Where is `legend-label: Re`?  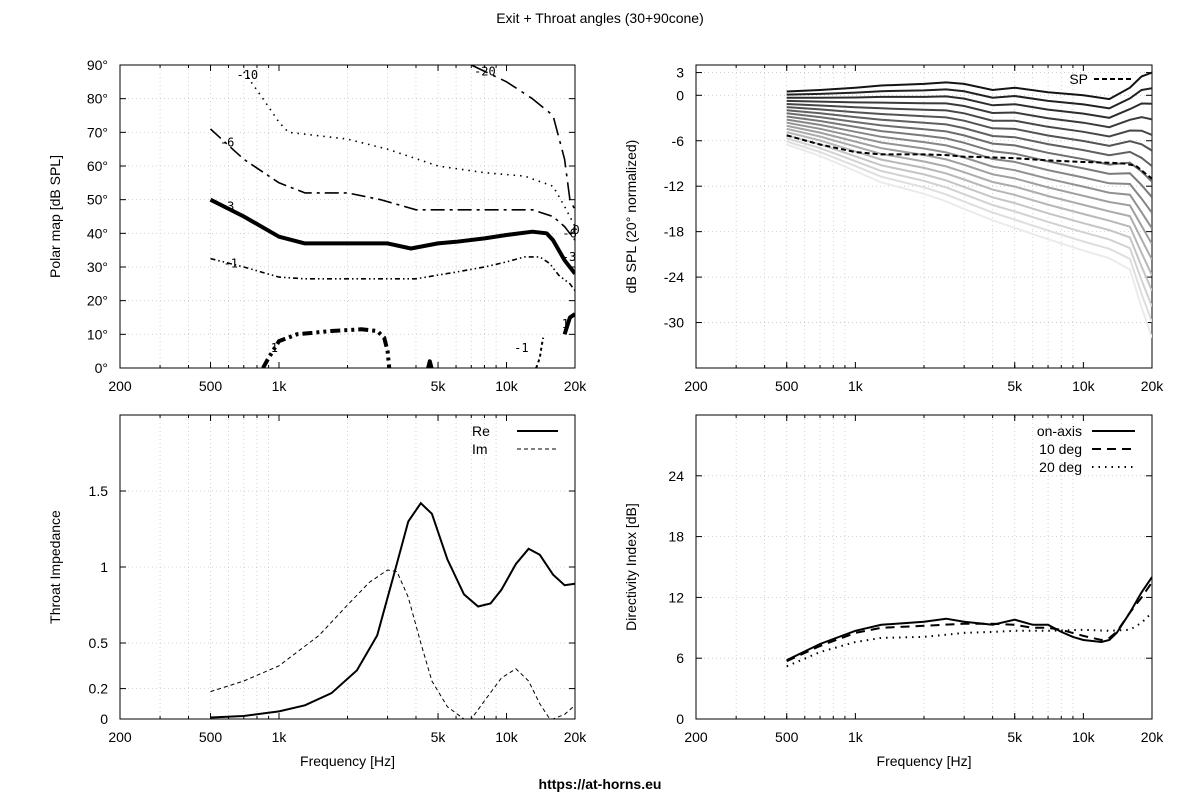 legend-label: Re is located at coordinates (481, 431).